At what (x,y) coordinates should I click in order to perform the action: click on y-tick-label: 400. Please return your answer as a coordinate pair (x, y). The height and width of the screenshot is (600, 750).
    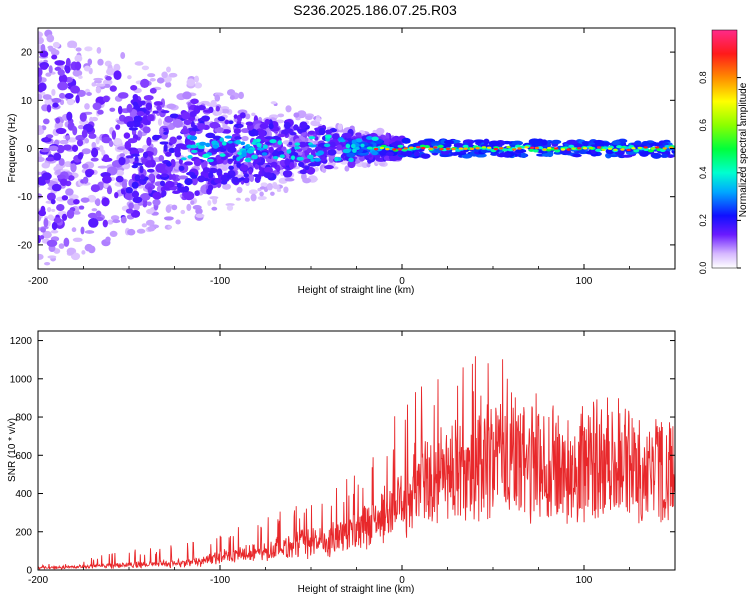
    Looking at the image, I should click on (23, 494).